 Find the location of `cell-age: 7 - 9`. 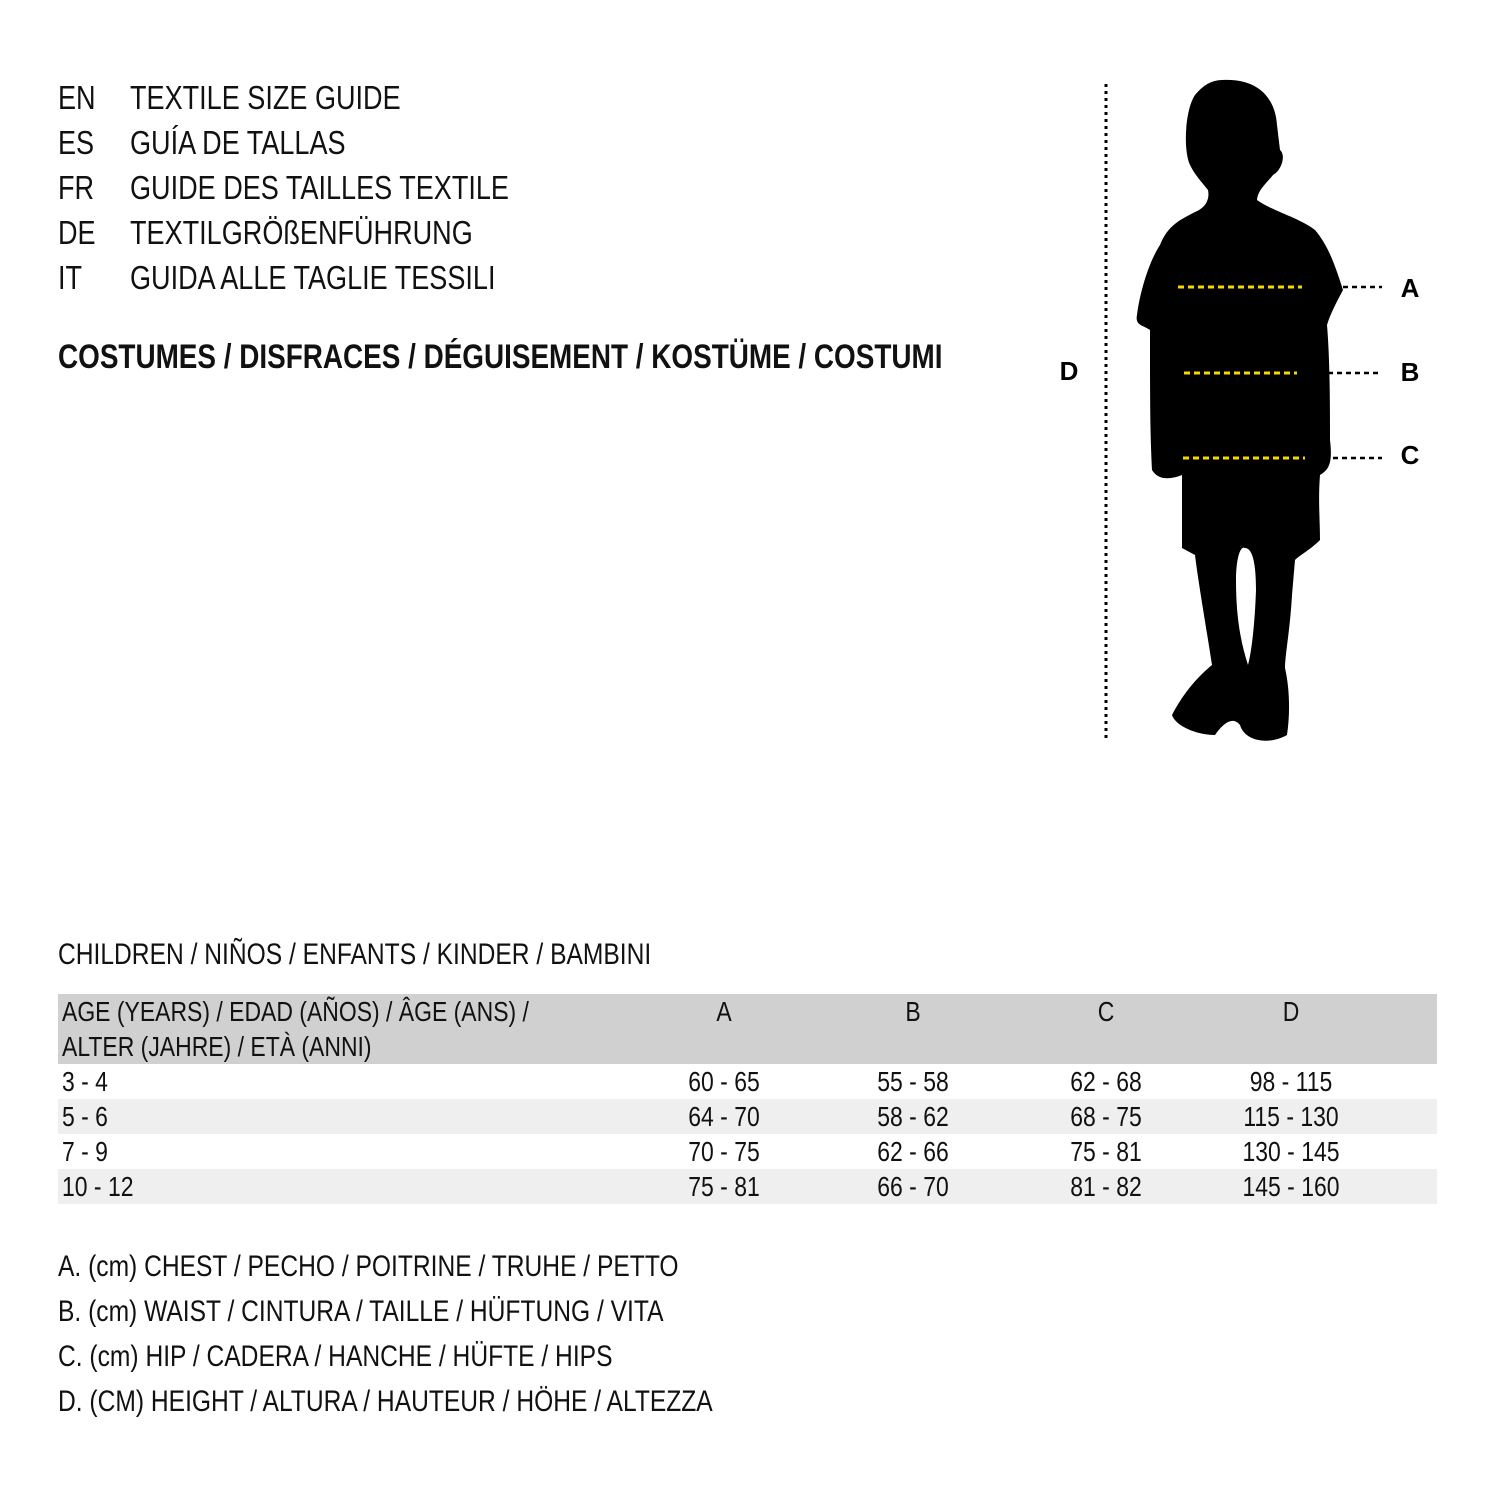

cell-age: 7 - 9 is located at coordinates (90, 1151).